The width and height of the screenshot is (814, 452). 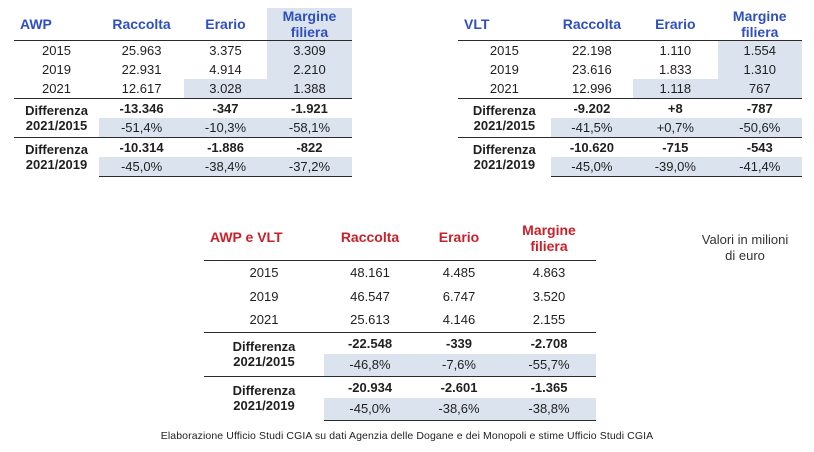 I want to click on vlt-row-2019: 2019 23.616 1.833 1.310, so click(x=630, y=69).